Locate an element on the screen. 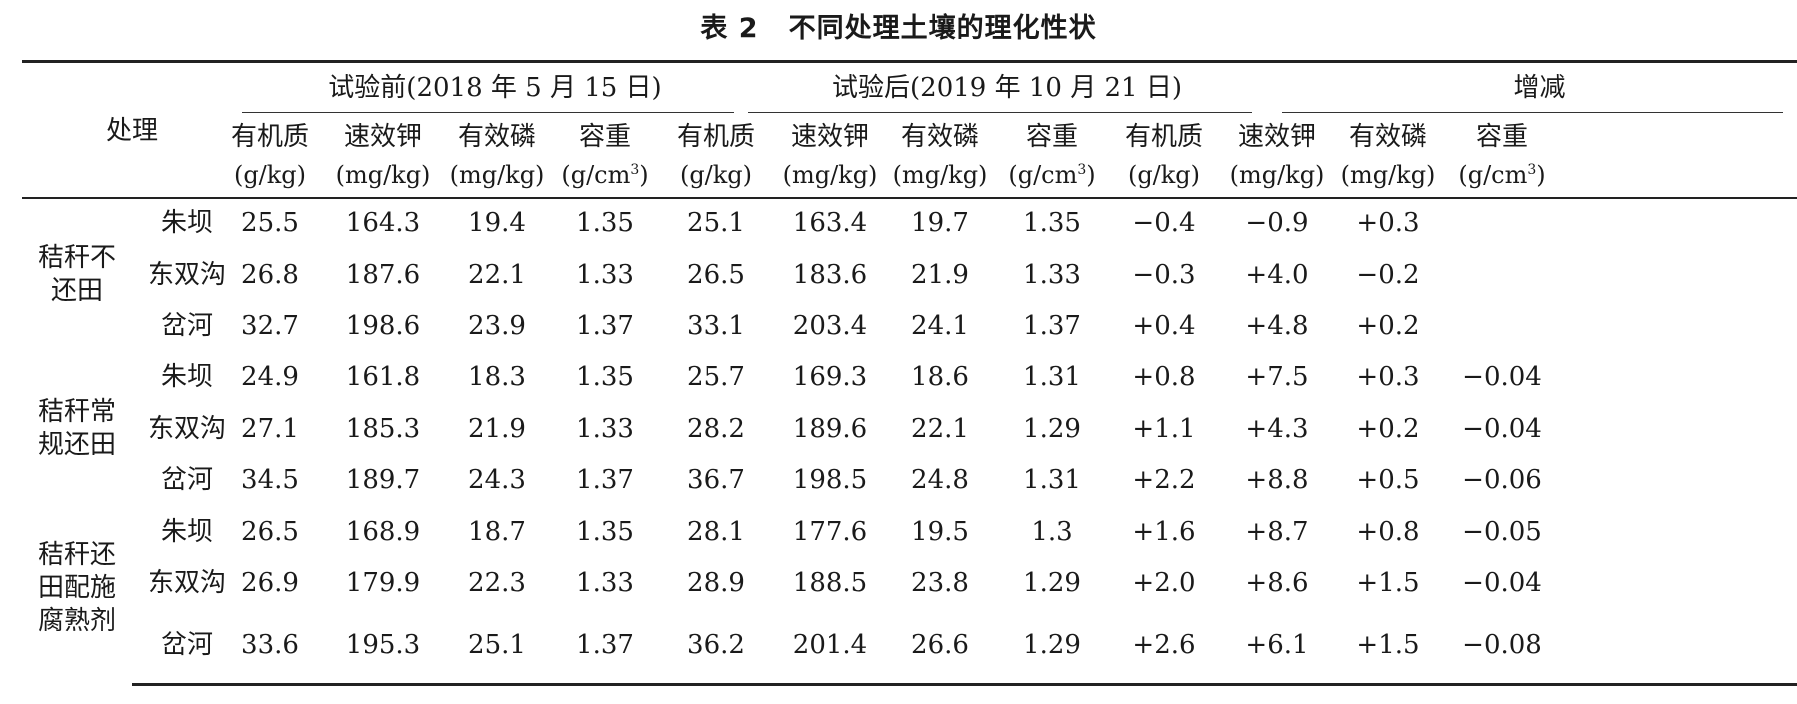 This screenshot has width=1797, height=704. table-cell: 28.9 is located at coordinates (716, 583).